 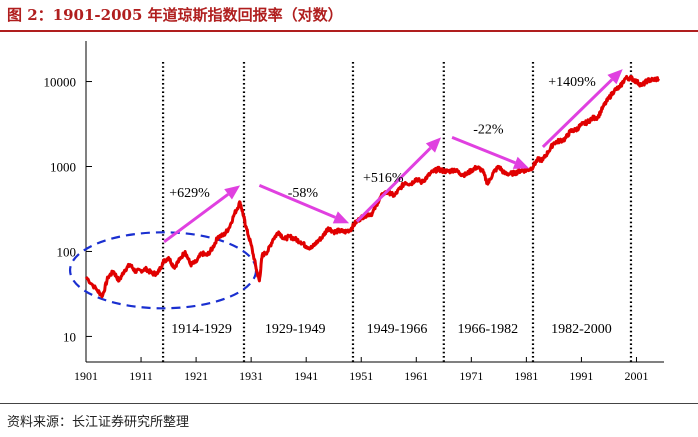 I want to click on title-divider, so click(x=349, y=31).